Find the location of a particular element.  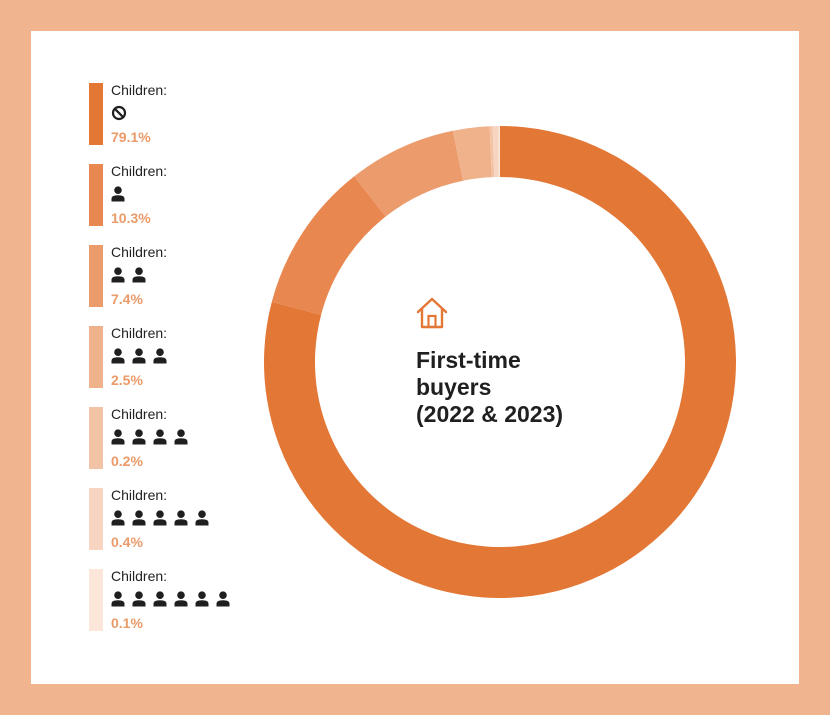

legend-value: 0.1% is located at coordinates (127, 623).